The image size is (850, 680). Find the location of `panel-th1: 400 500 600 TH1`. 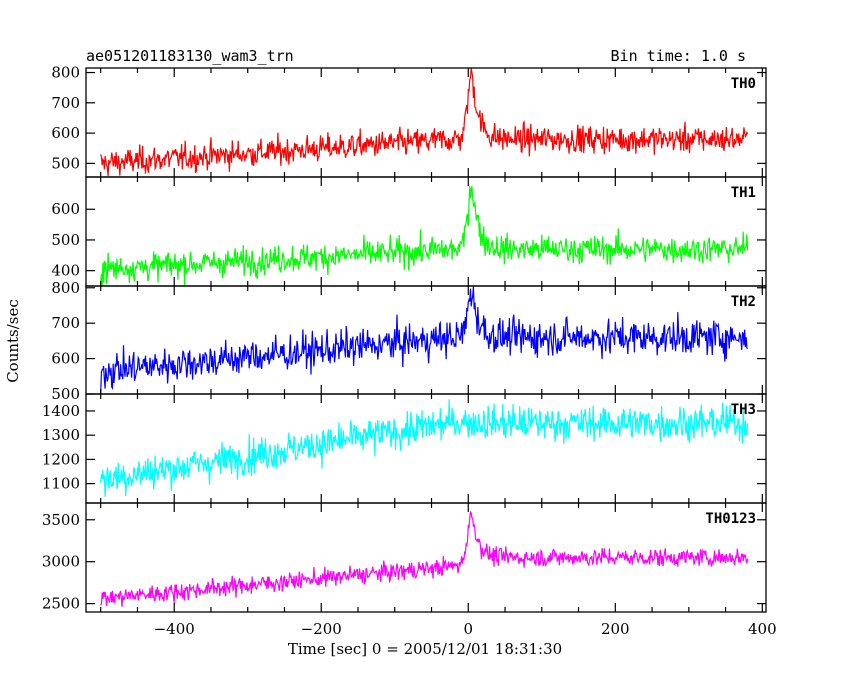

panel-th1: 400 500 600 TH1 is located at coordinates (409, 231).